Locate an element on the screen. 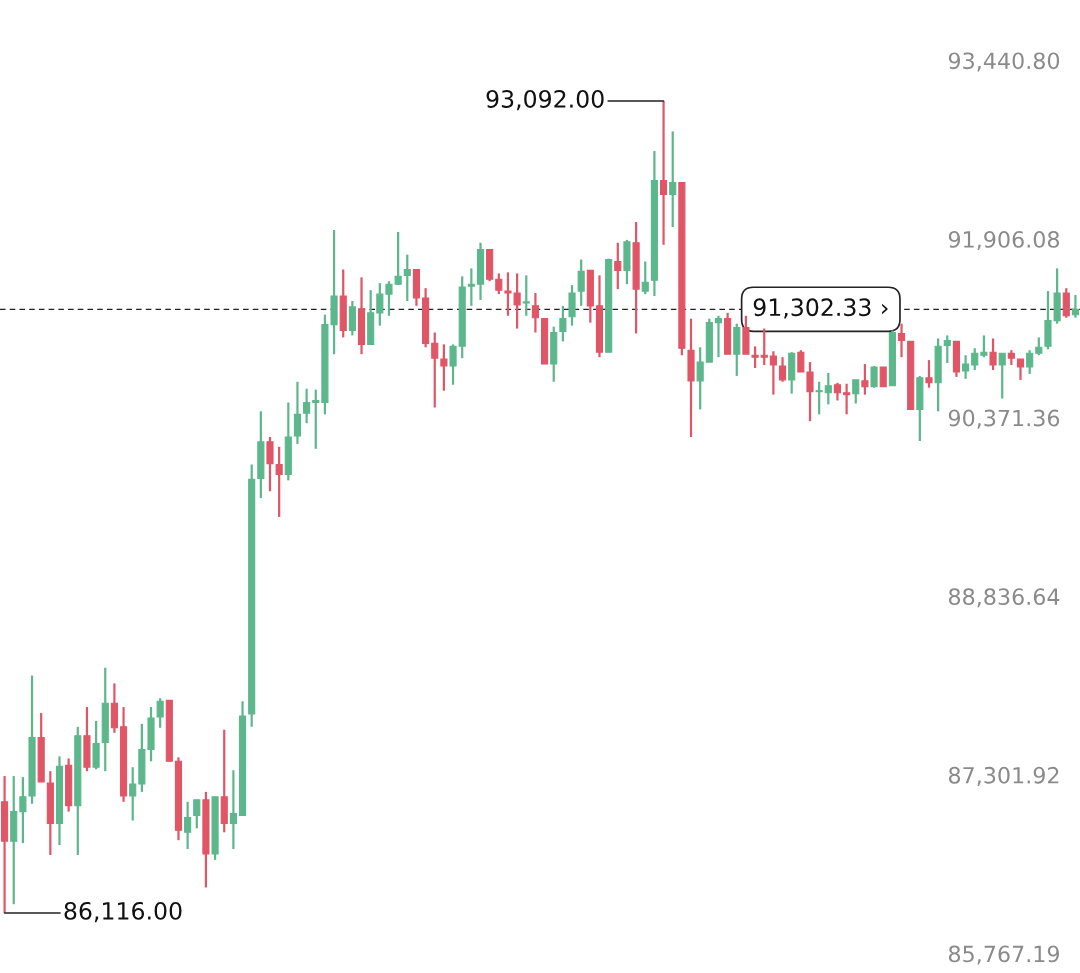 The image size is (1080, 973). annotation: 93,092.00 is located at coordinates (545, 100).